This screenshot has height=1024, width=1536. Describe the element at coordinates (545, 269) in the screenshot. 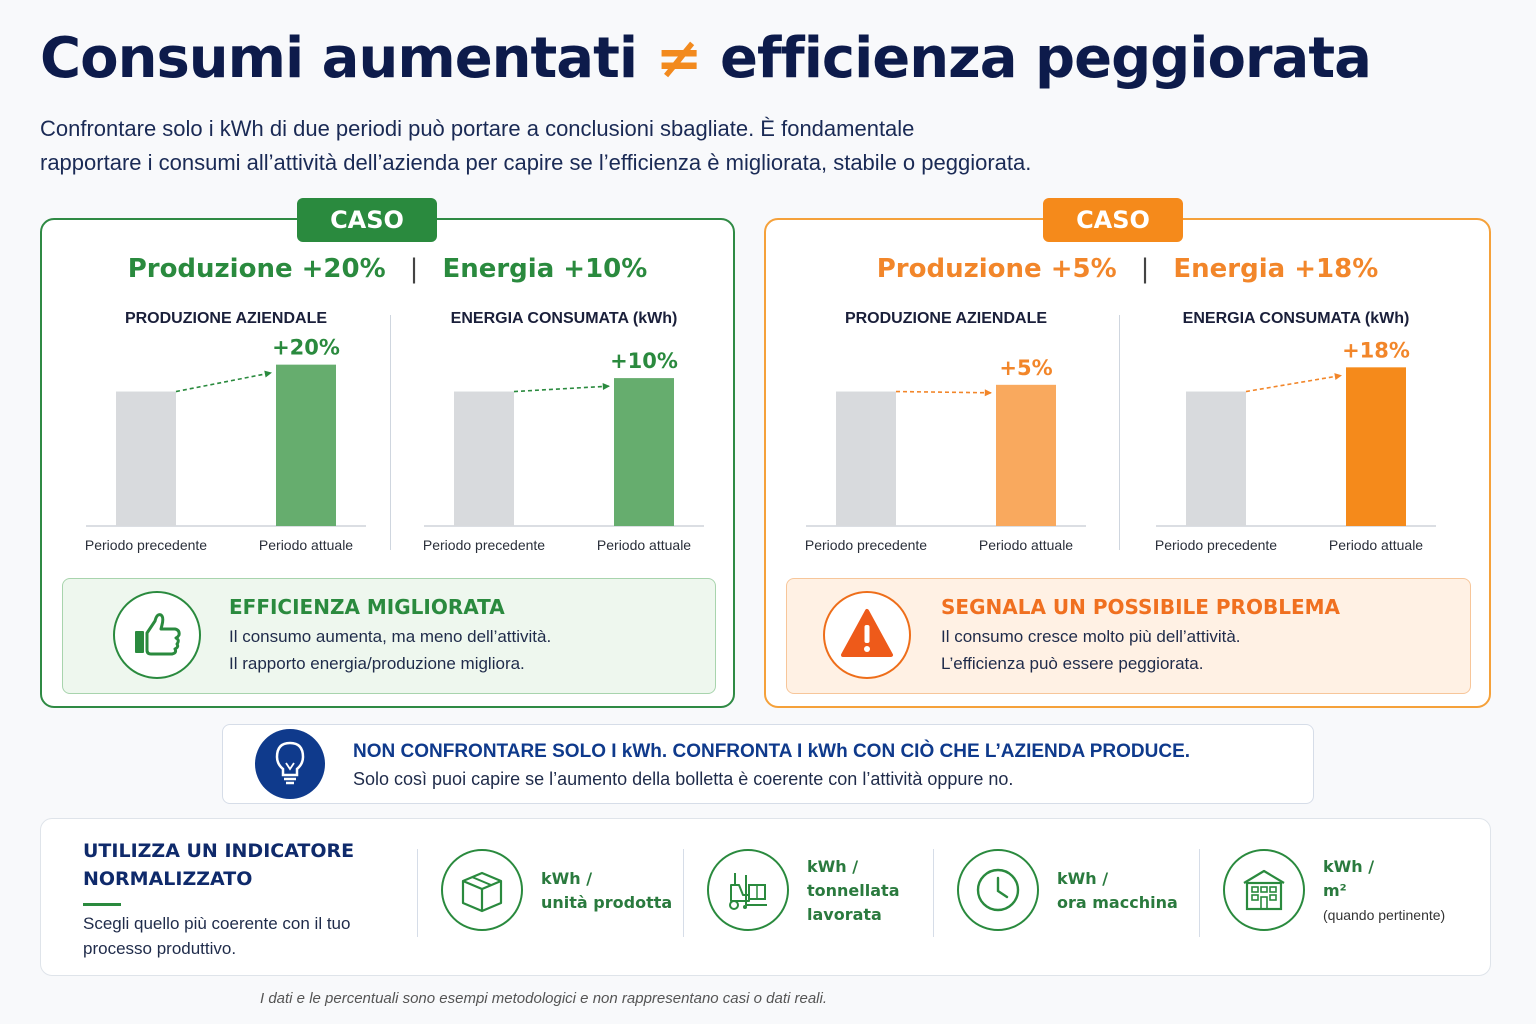

I see `case-a-headline-energy: Energia +10%` at that location.